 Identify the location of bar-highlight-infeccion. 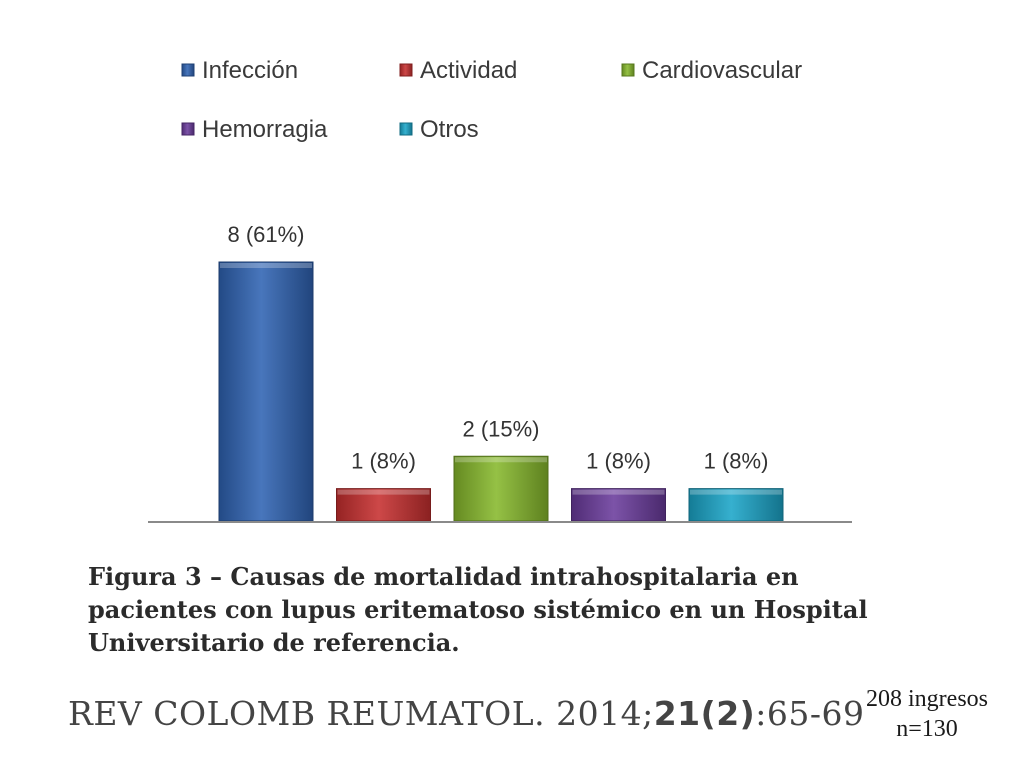
(266, 265).